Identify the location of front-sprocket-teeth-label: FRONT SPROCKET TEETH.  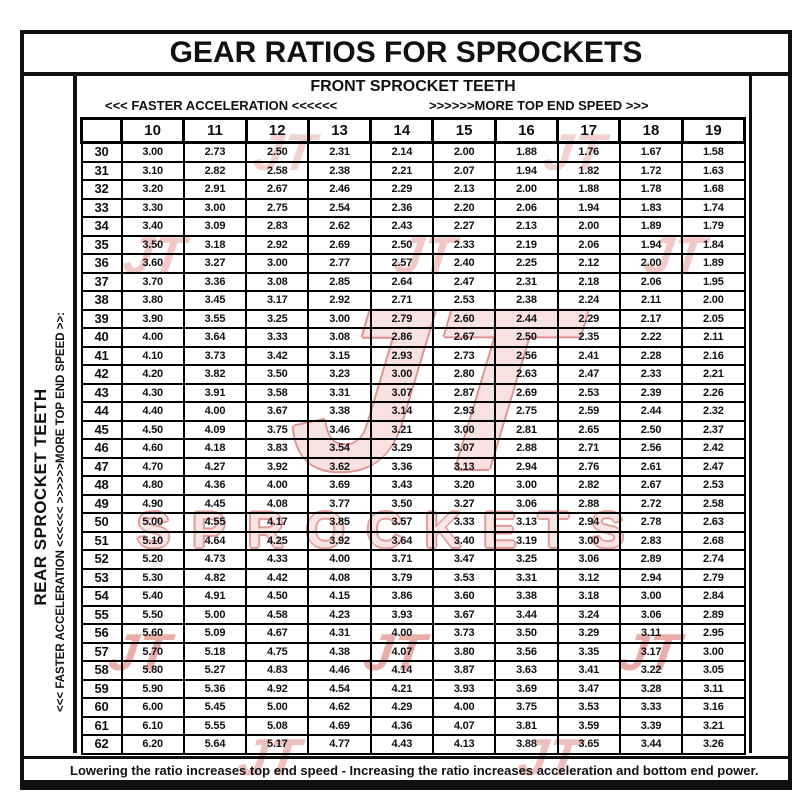
(413, 86).